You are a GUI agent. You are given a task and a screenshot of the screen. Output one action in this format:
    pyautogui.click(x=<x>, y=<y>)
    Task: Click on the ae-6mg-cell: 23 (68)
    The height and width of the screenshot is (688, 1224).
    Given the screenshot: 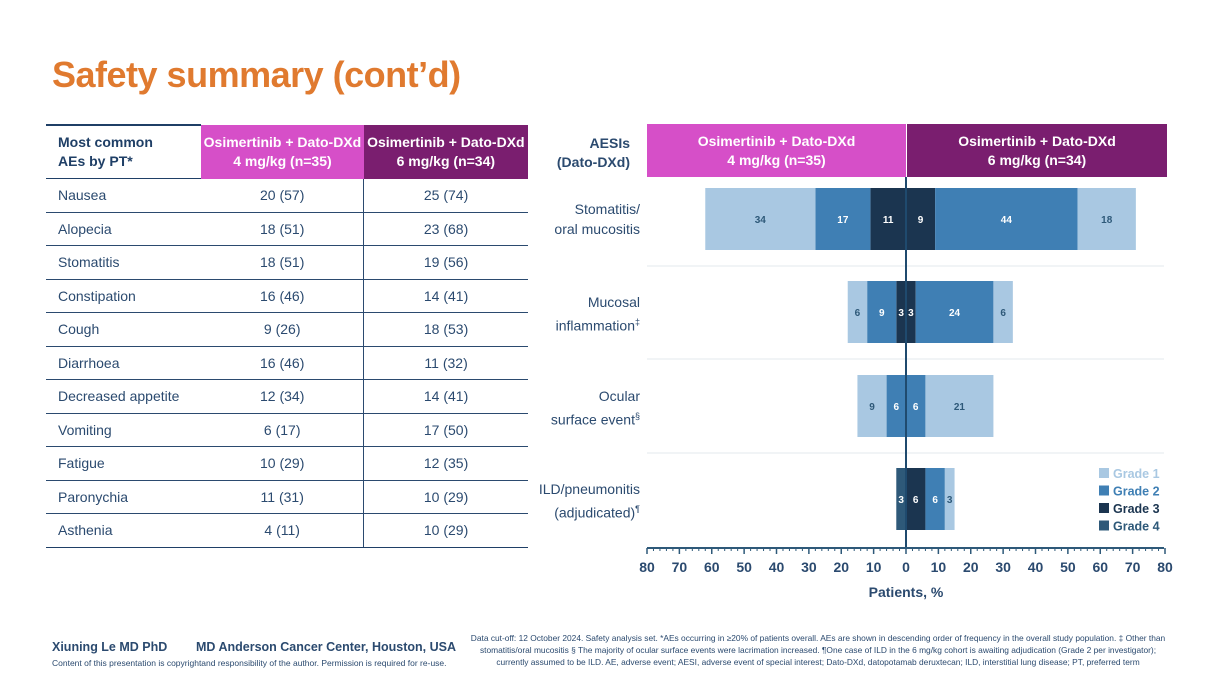 What is the action you would take?
    pyautogui.click(x=445, y=229)
    